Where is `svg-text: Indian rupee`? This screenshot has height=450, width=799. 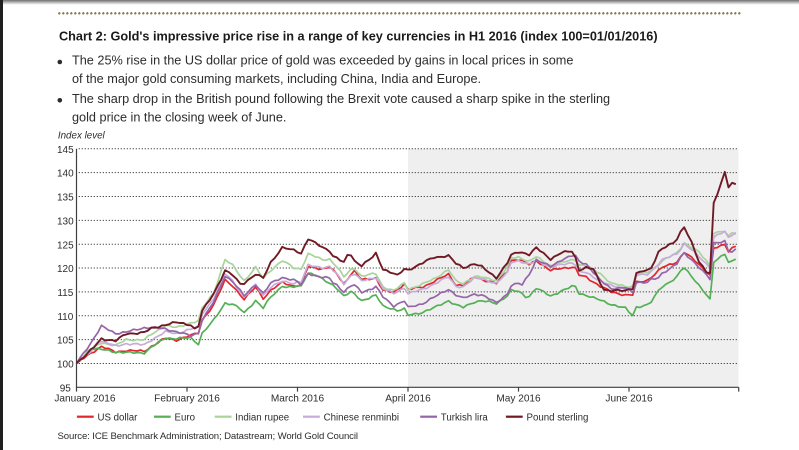
svg-text: Indian rupee is located at coordinates (262, 418).